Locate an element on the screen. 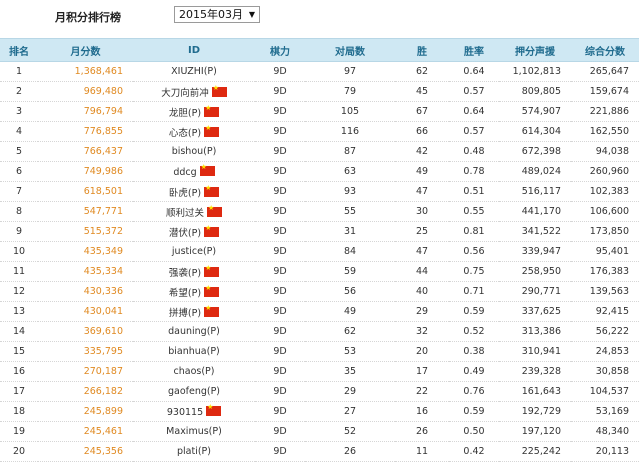 Image resolution: width=640 pixels, height=462 pixels. wins-cell-text: 47 is located at coordinates (422, 191).